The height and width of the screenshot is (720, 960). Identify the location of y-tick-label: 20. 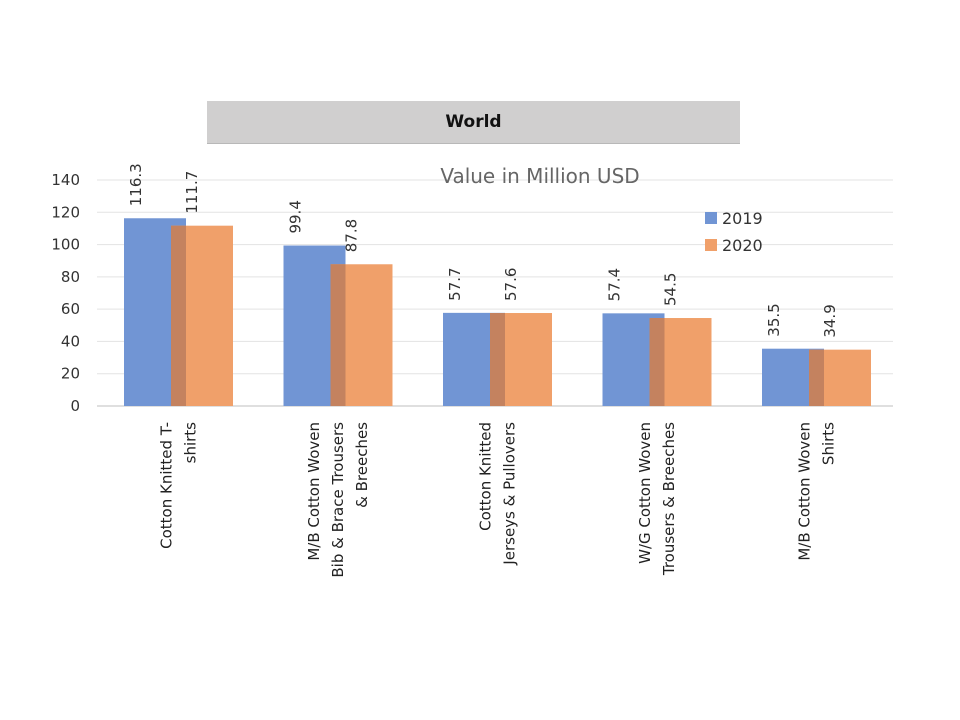
(70, 374).